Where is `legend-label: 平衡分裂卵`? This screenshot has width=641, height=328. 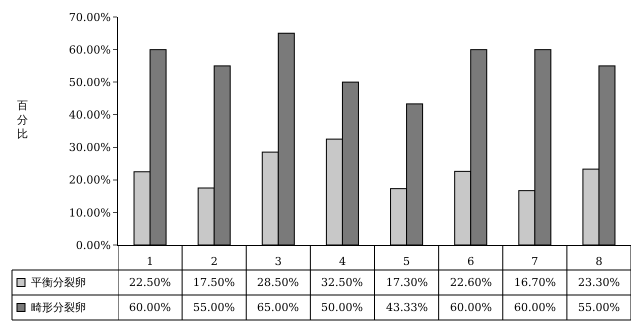 legend-label: 平衡分裂卵 is located at coordinates (58, 282).